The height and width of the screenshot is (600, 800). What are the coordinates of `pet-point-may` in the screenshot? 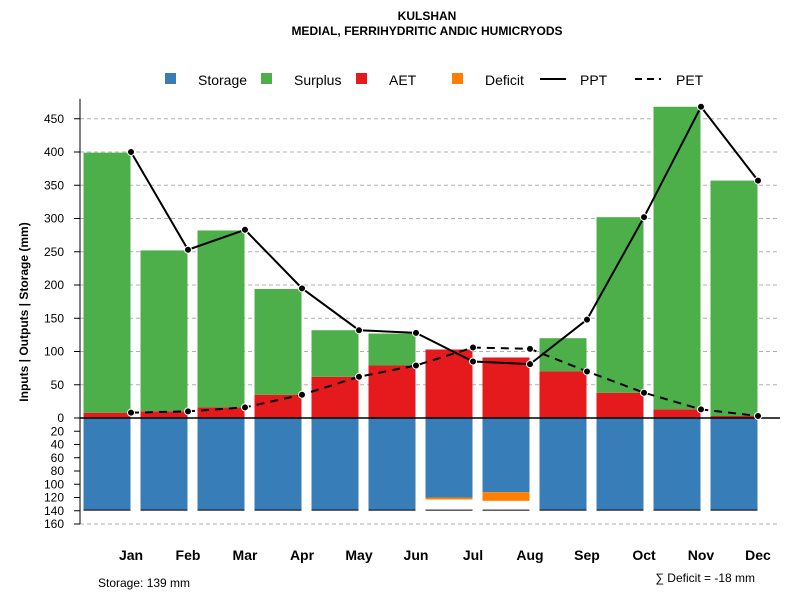 It's located at (359, 376).